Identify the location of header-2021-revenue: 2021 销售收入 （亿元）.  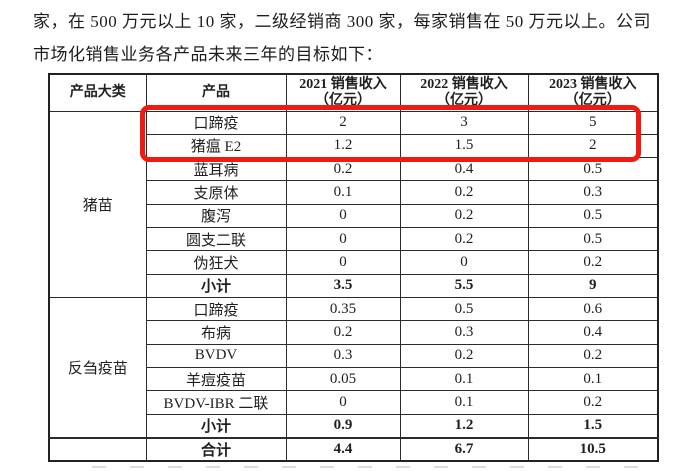
(343, 92).